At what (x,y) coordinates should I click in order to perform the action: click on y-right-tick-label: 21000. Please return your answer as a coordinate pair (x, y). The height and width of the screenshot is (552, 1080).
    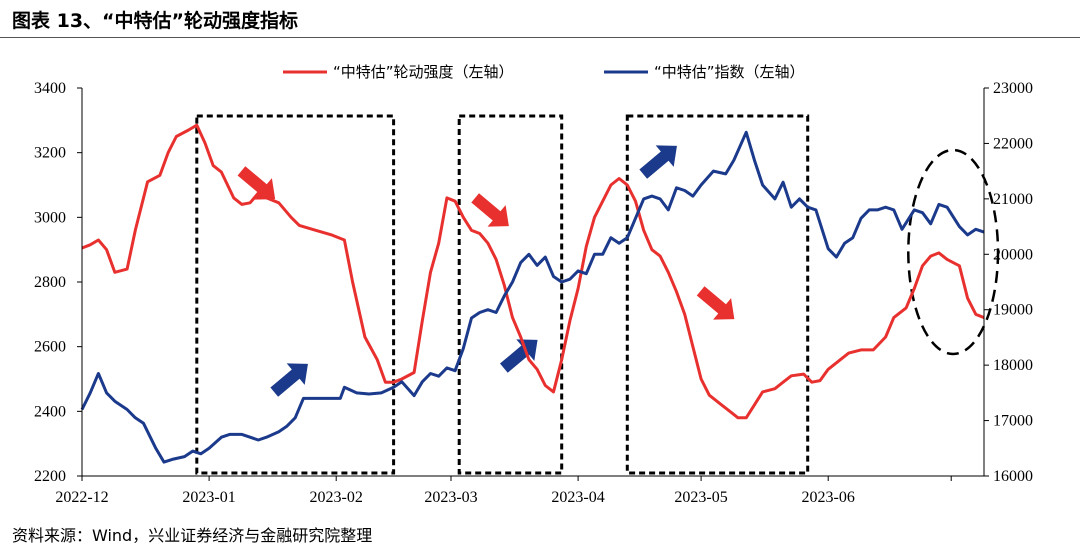
    Looking at the image, I should click on (1013, 199).